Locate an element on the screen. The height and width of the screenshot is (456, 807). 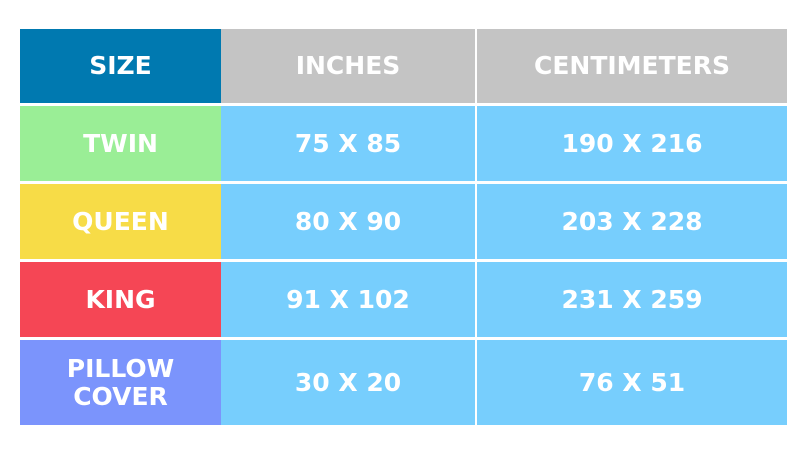
size-label: PILLOW COVER is located at coordinates (120, 382).